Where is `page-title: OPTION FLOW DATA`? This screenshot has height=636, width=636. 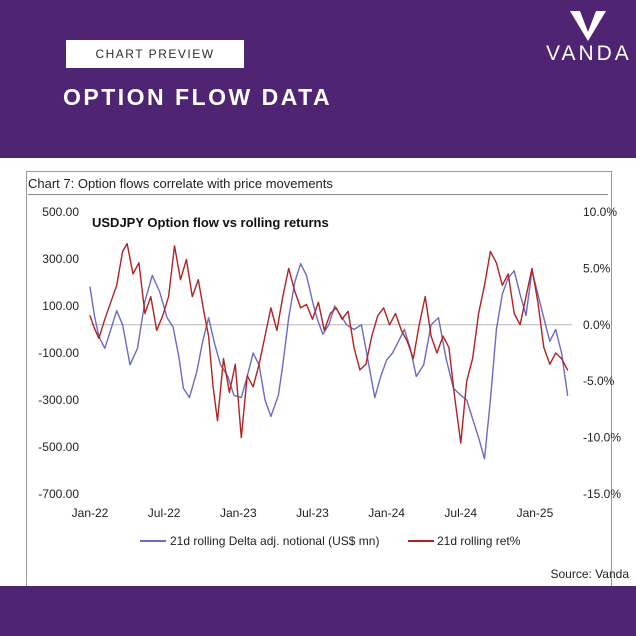 page-title: OPTION FLOW DATA is located at coordinates (198, 97).